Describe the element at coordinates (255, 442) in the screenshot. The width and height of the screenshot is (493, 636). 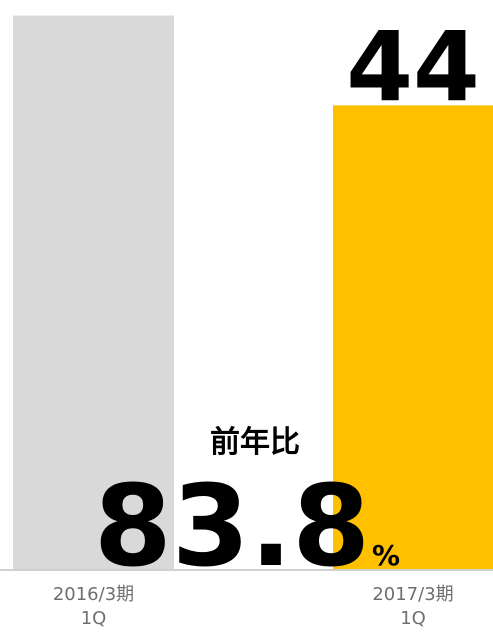
I see `annotation-title: 前年比` at that location.